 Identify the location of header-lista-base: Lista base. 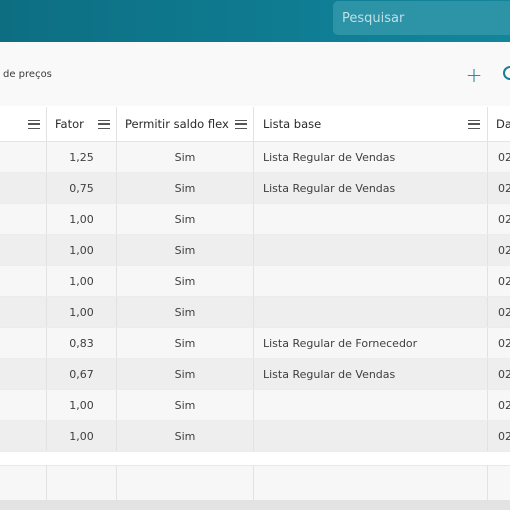
(371, 124).